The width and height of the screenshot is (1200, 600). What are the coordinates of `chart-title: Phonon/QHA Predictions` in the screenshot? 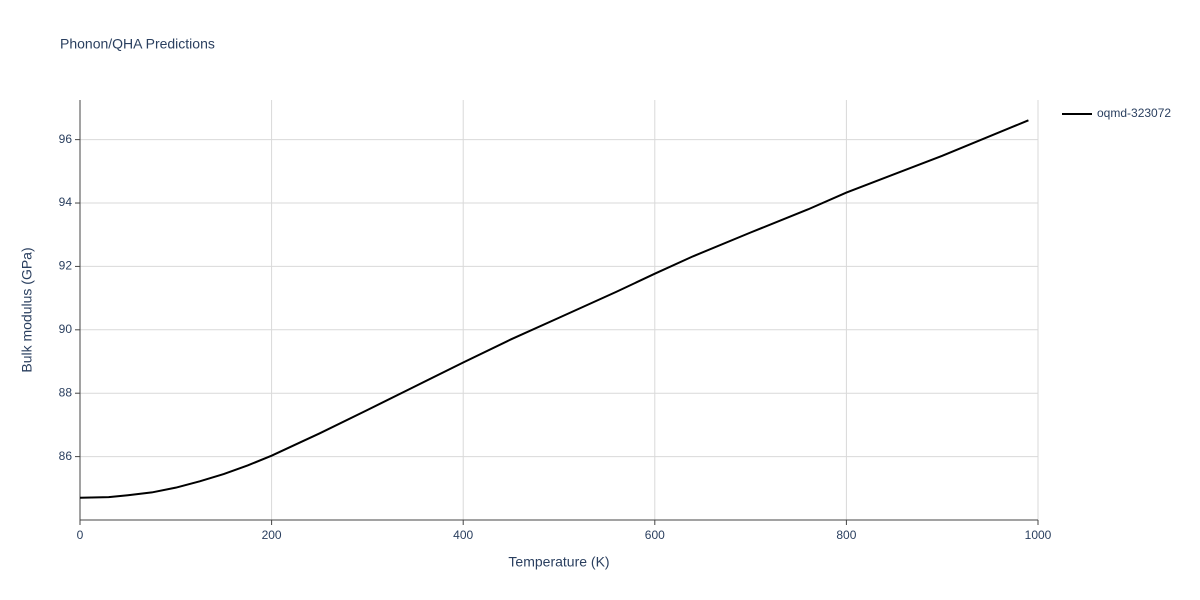 It's located at (137, 44).